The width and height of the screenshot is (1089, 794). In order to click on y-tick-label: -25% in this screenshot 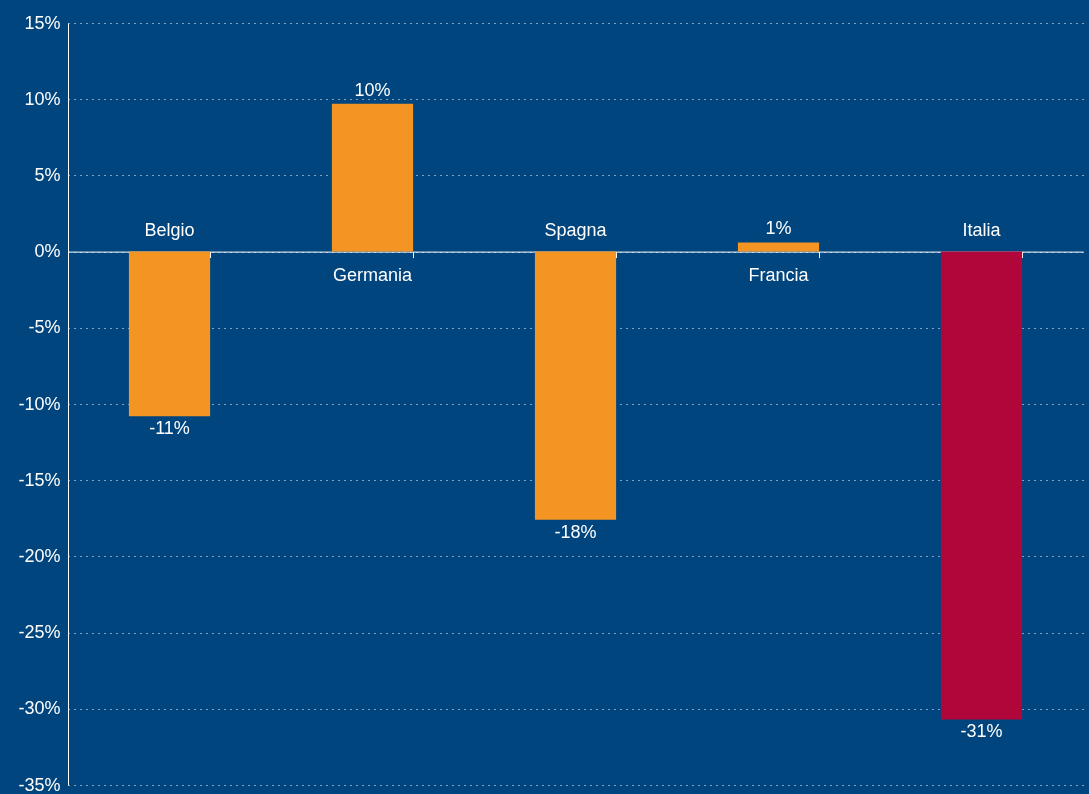, I will do `click(39, 632)`.